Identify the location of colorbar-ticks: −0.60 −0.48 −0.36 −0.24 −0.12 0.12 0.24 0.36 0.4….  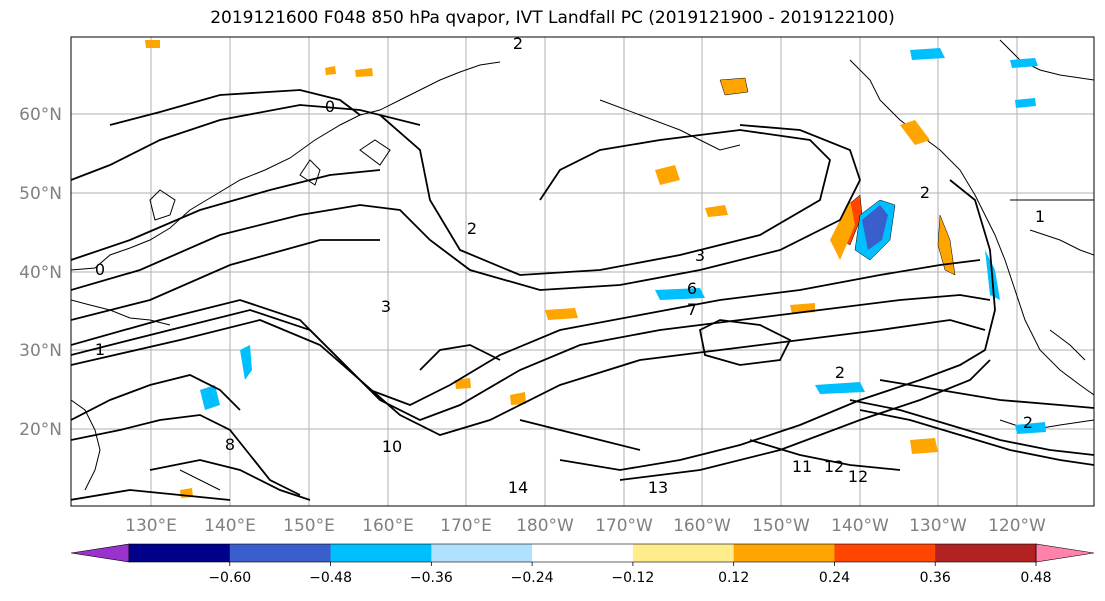
(630, 574).